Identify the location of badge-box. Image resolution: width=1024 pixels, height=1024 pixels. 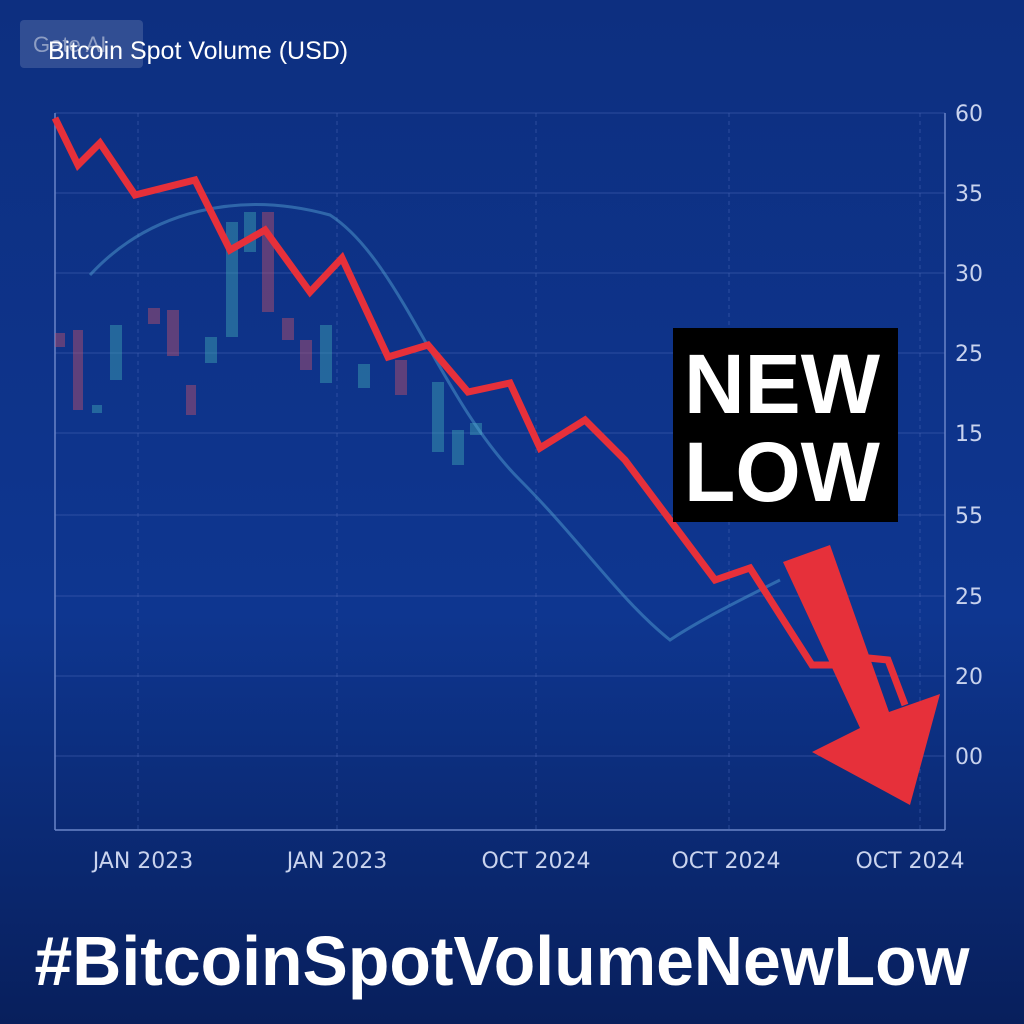
(785, 425).